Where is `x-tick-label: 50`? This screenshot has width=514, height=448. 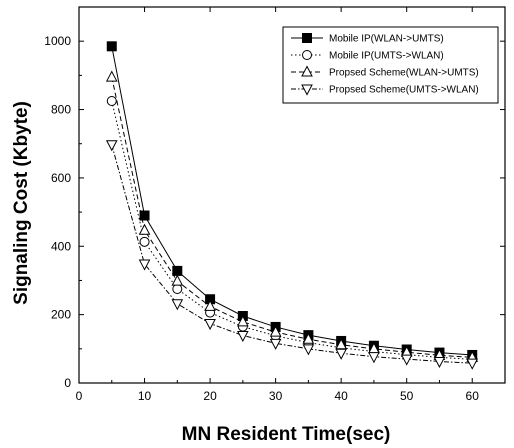 x-tick-label: 50 is located at coordinates (407, 396).